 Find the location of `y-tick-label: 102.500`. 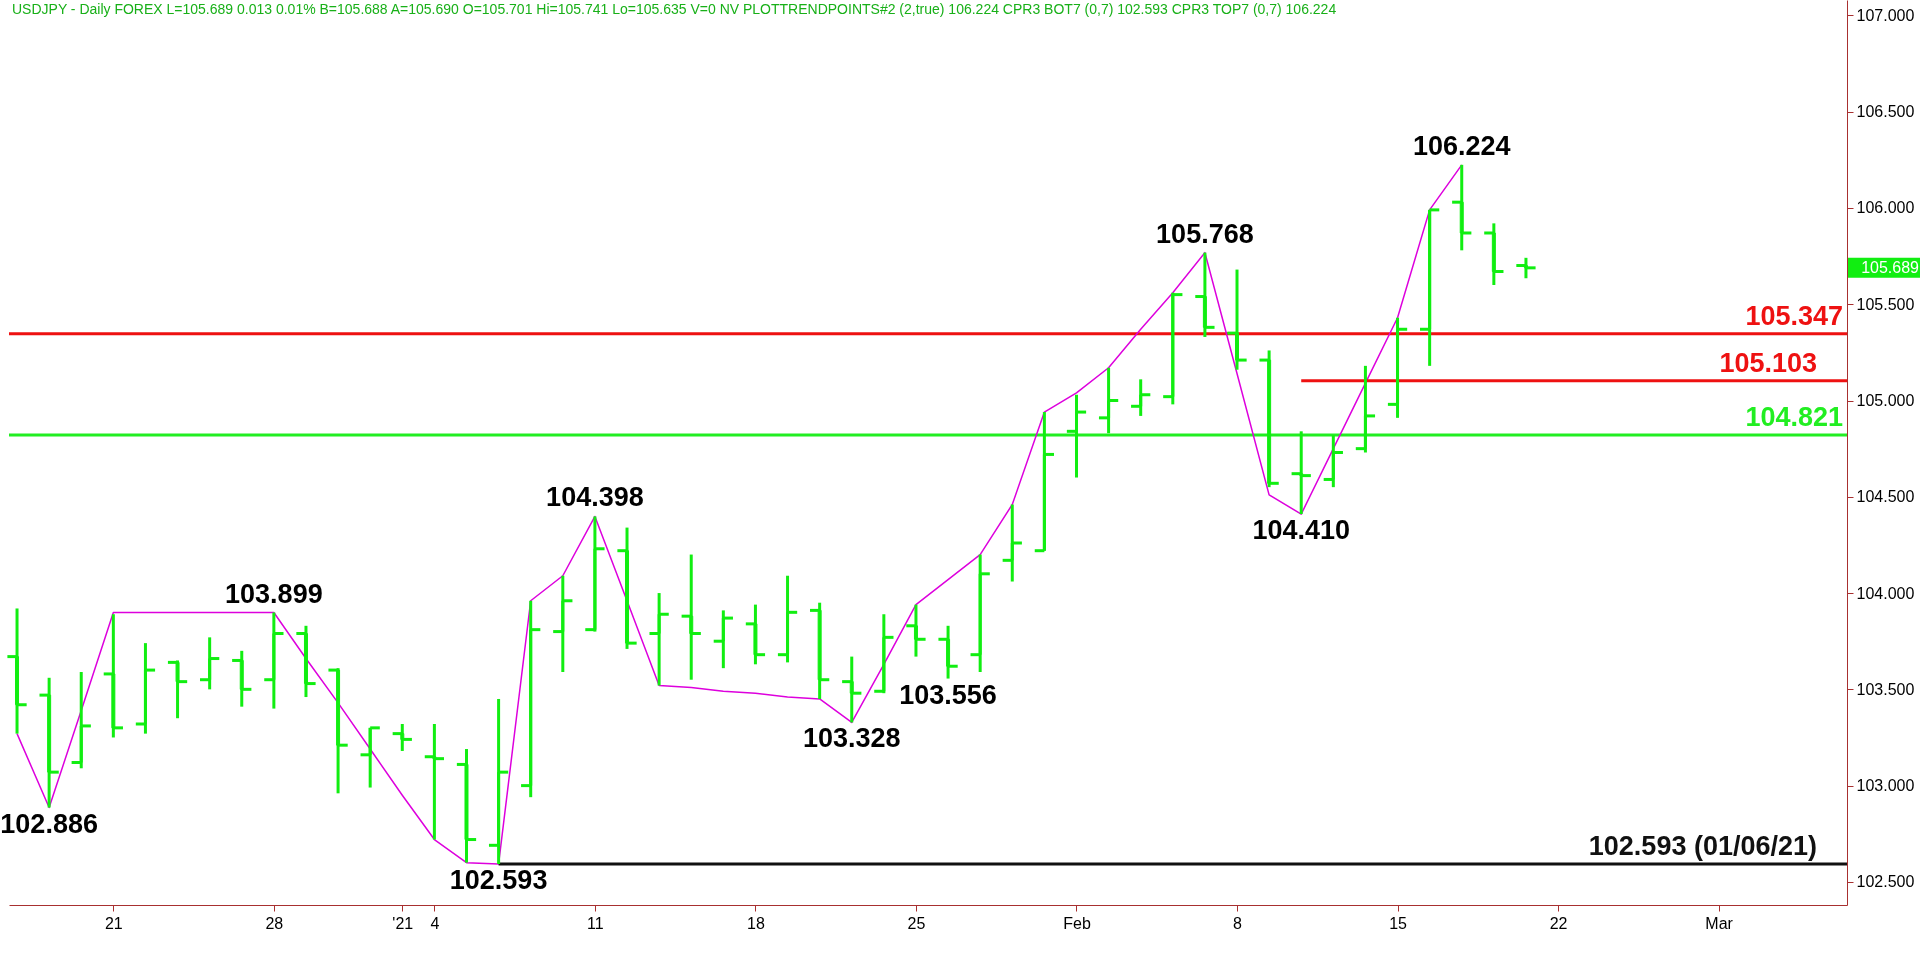

y-tick-label: 102.500 is located at coordinates (1885, 882).